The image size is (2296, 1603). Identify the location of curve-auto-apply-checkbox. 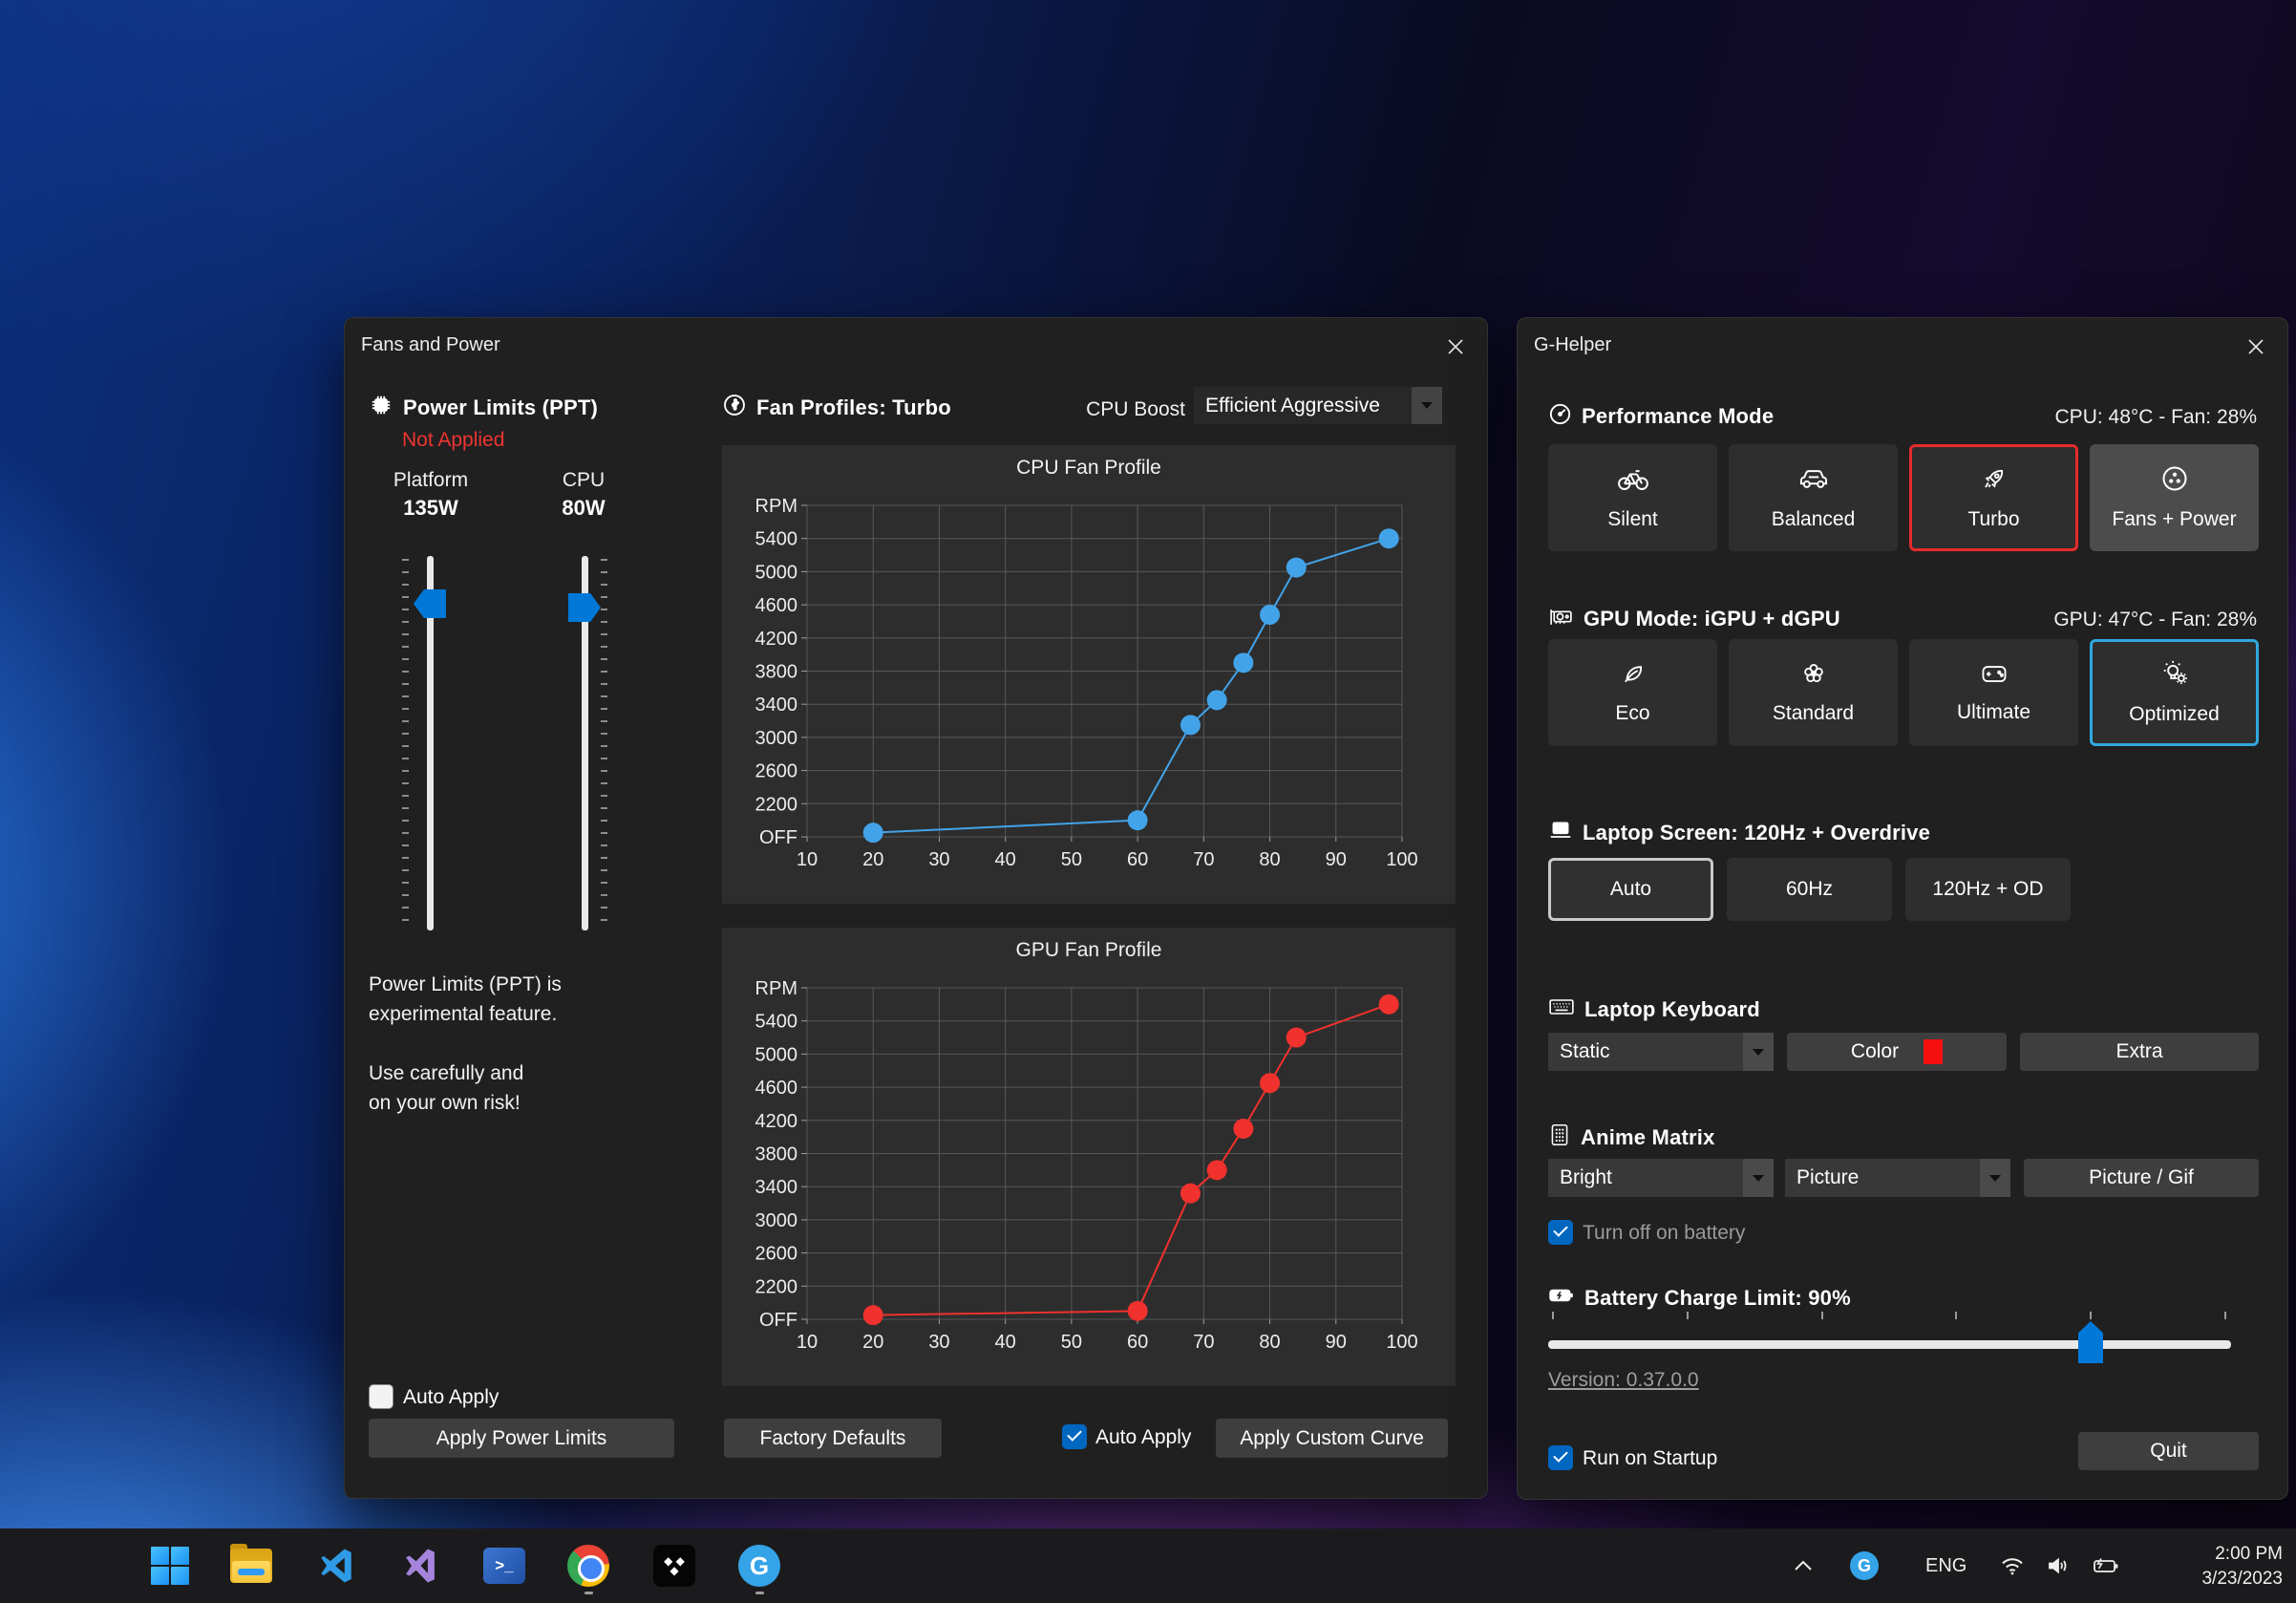
(1074, 1436).